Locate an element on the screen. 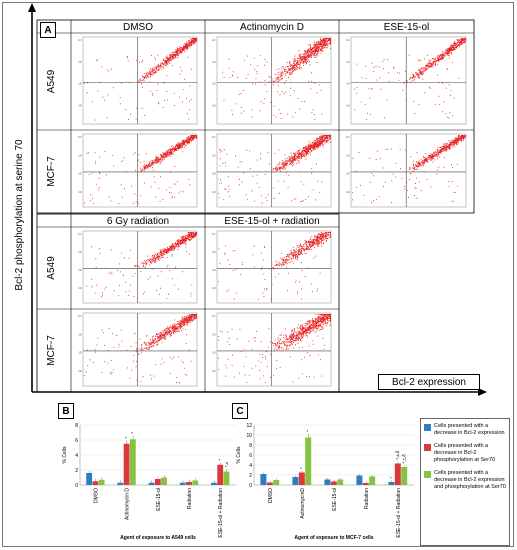 This screenshot has width=517, height=550. y-tick-label: 12 is located at coordinates (249, 426).